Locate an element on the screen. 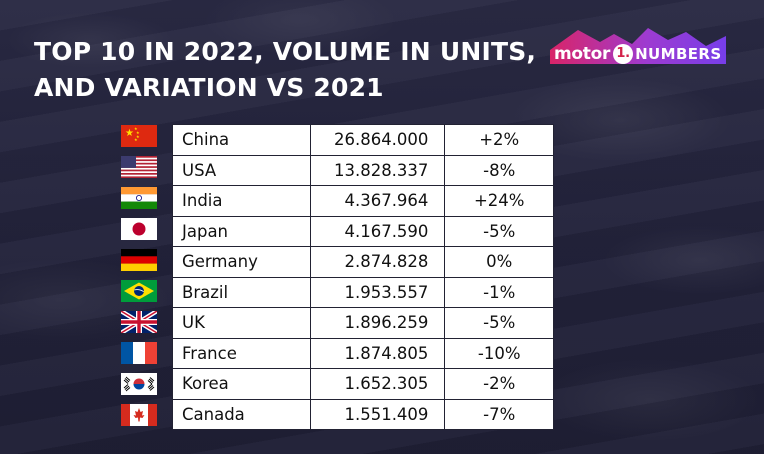 The height and width of the screenshot is (454, 764). title-line-1: TOP 10 IN 2022, VOLUME IN UNITS, is located at coordinates (285, 51).